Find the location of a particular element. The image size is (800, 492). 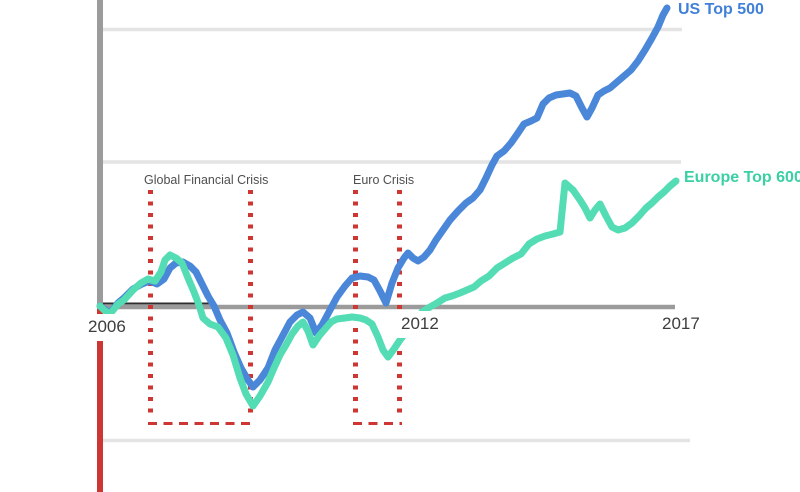

x-tick-label-2012: 2012 is located at coordinates (420, 324).